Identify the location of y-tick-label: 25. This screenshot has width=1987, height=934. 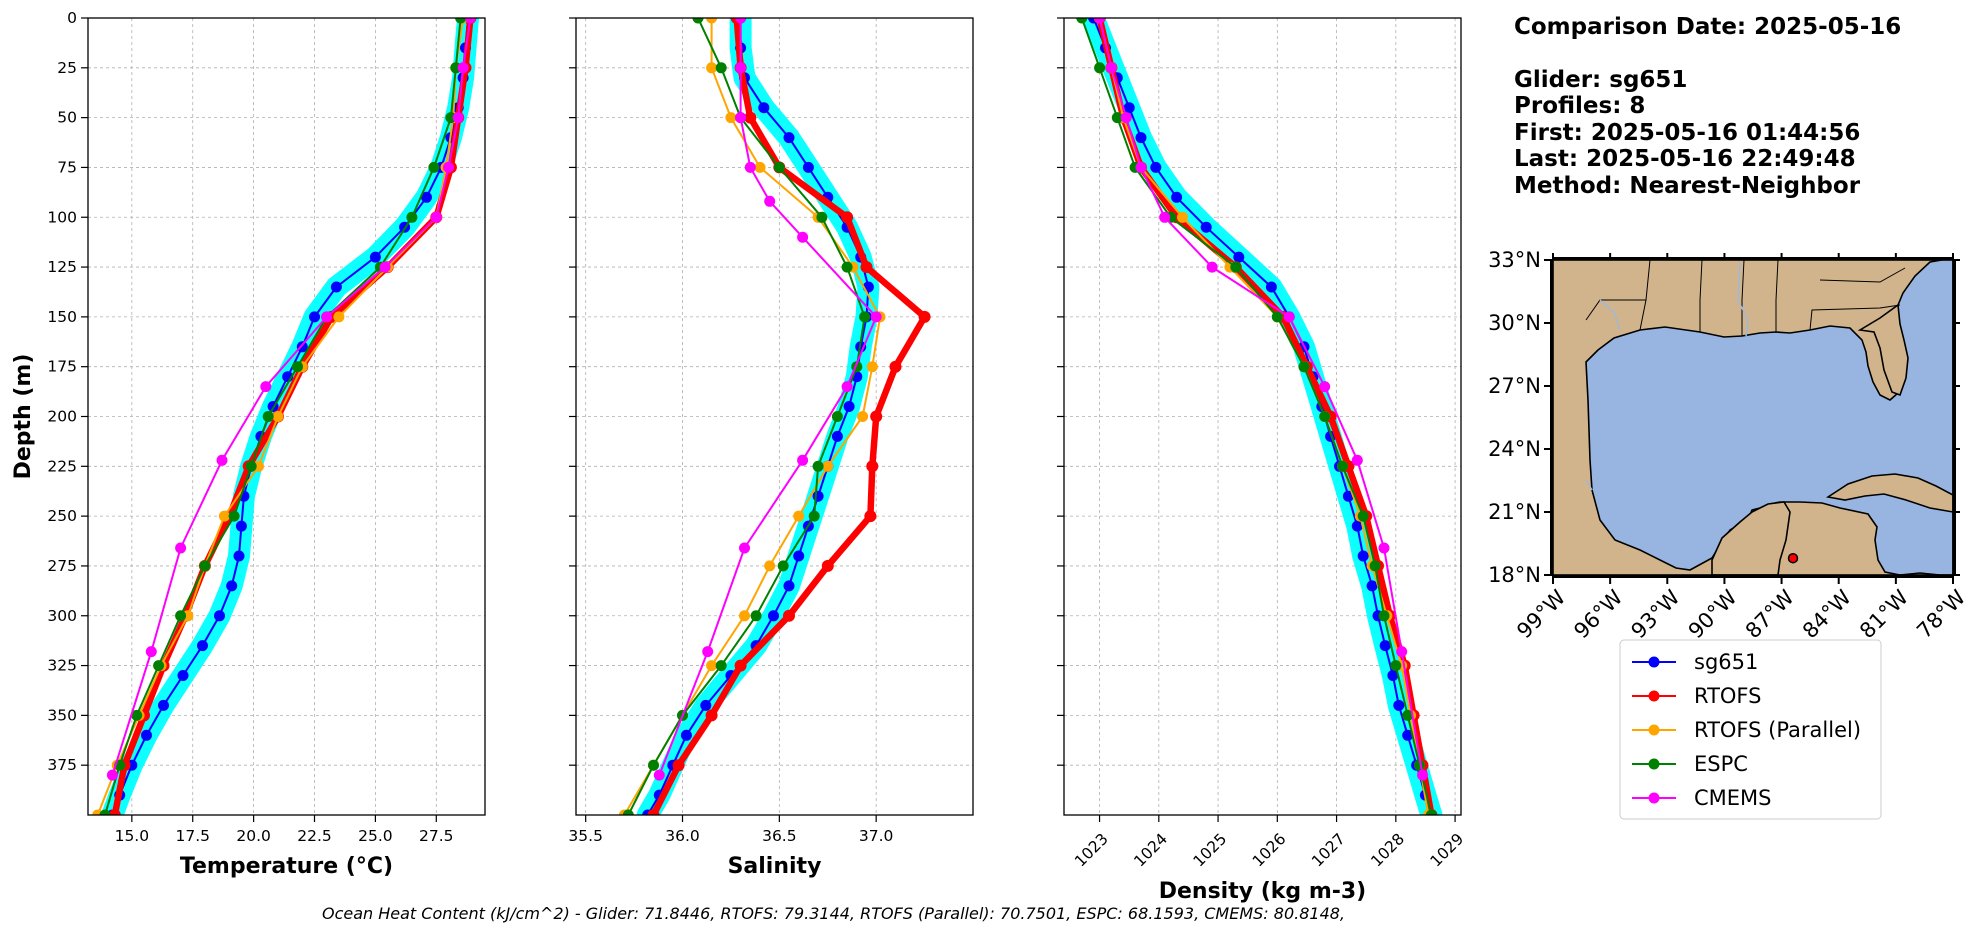
(67, 68).